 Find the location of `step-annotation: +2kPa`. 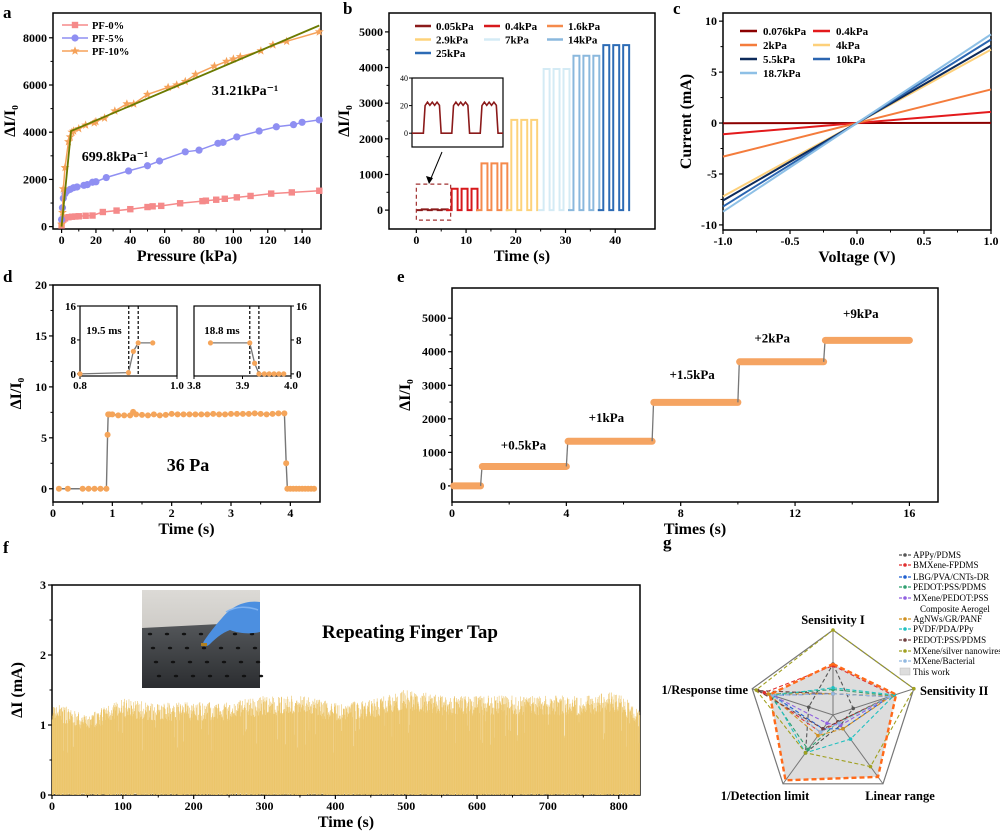

step-annotation: +2kPa is located at coordinates (772, 337).